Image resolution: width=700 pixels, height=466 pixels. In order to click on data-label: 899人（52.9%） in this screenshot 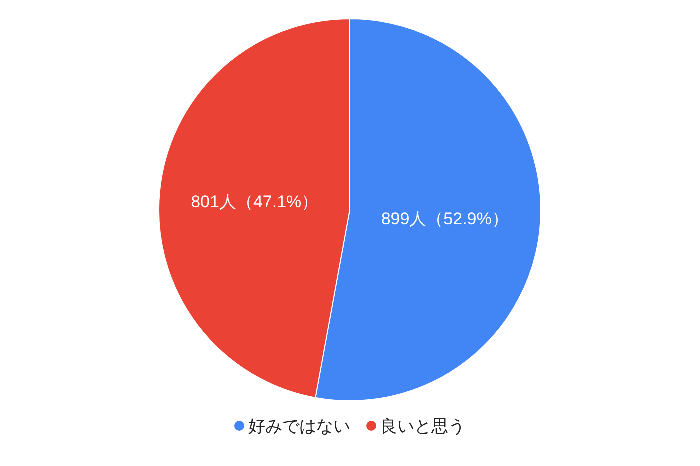, I will do `click(445, 219)`.